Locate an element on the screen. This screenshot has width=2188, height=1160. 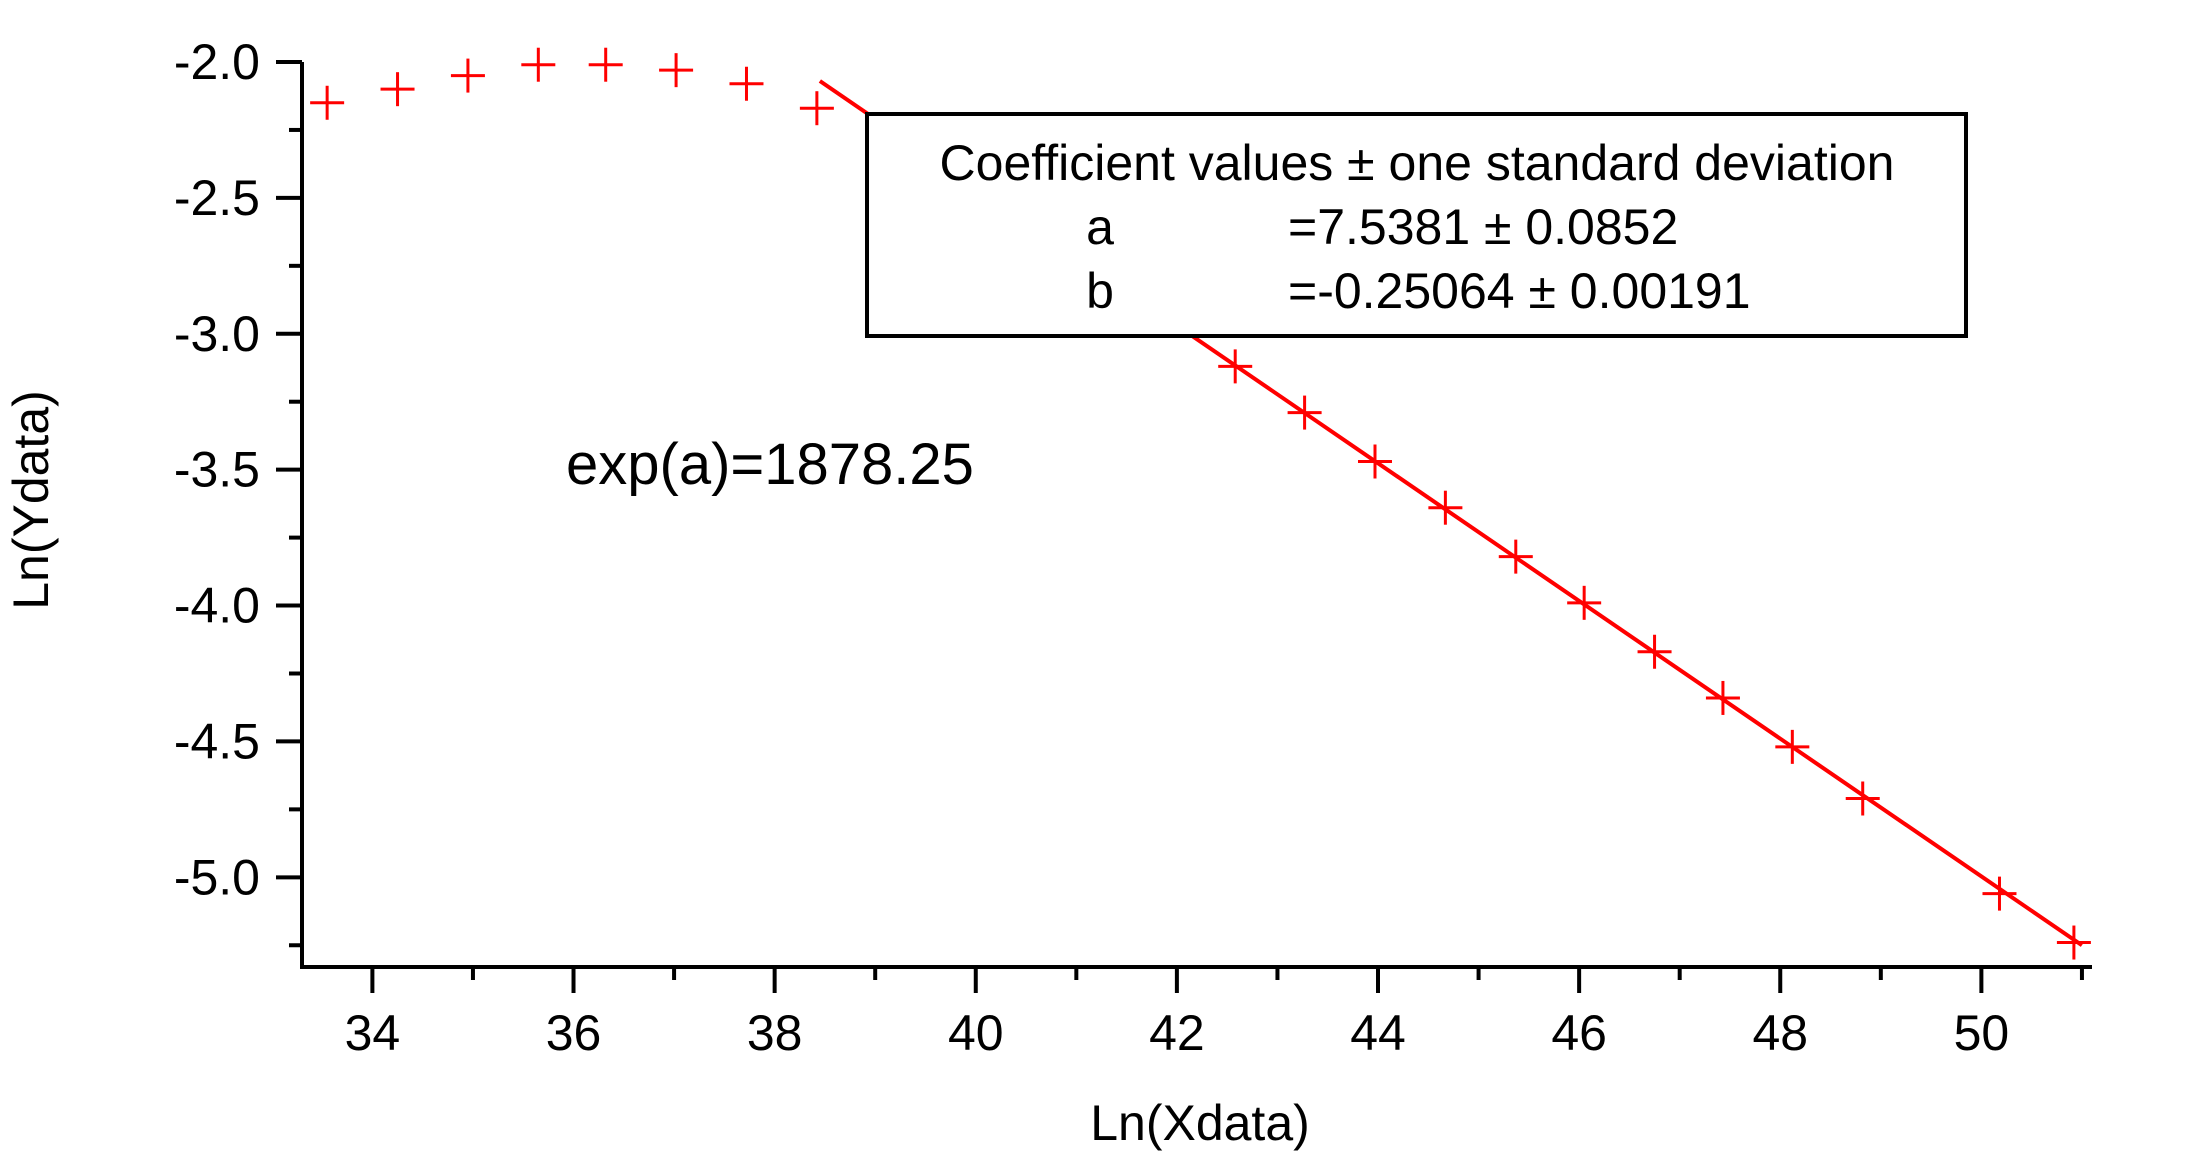
coefficient-box-frame is located at coordinates (1416, 225).